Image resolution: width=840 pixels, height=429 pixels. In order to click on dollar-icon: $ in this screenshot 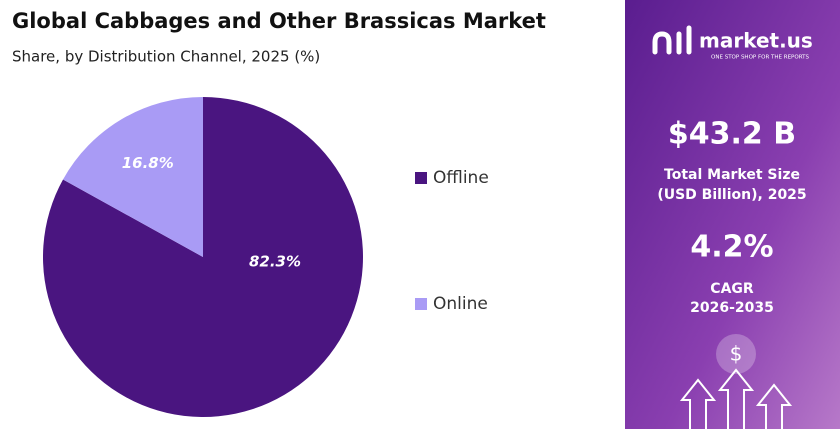, I will do `click(736, 354)`.